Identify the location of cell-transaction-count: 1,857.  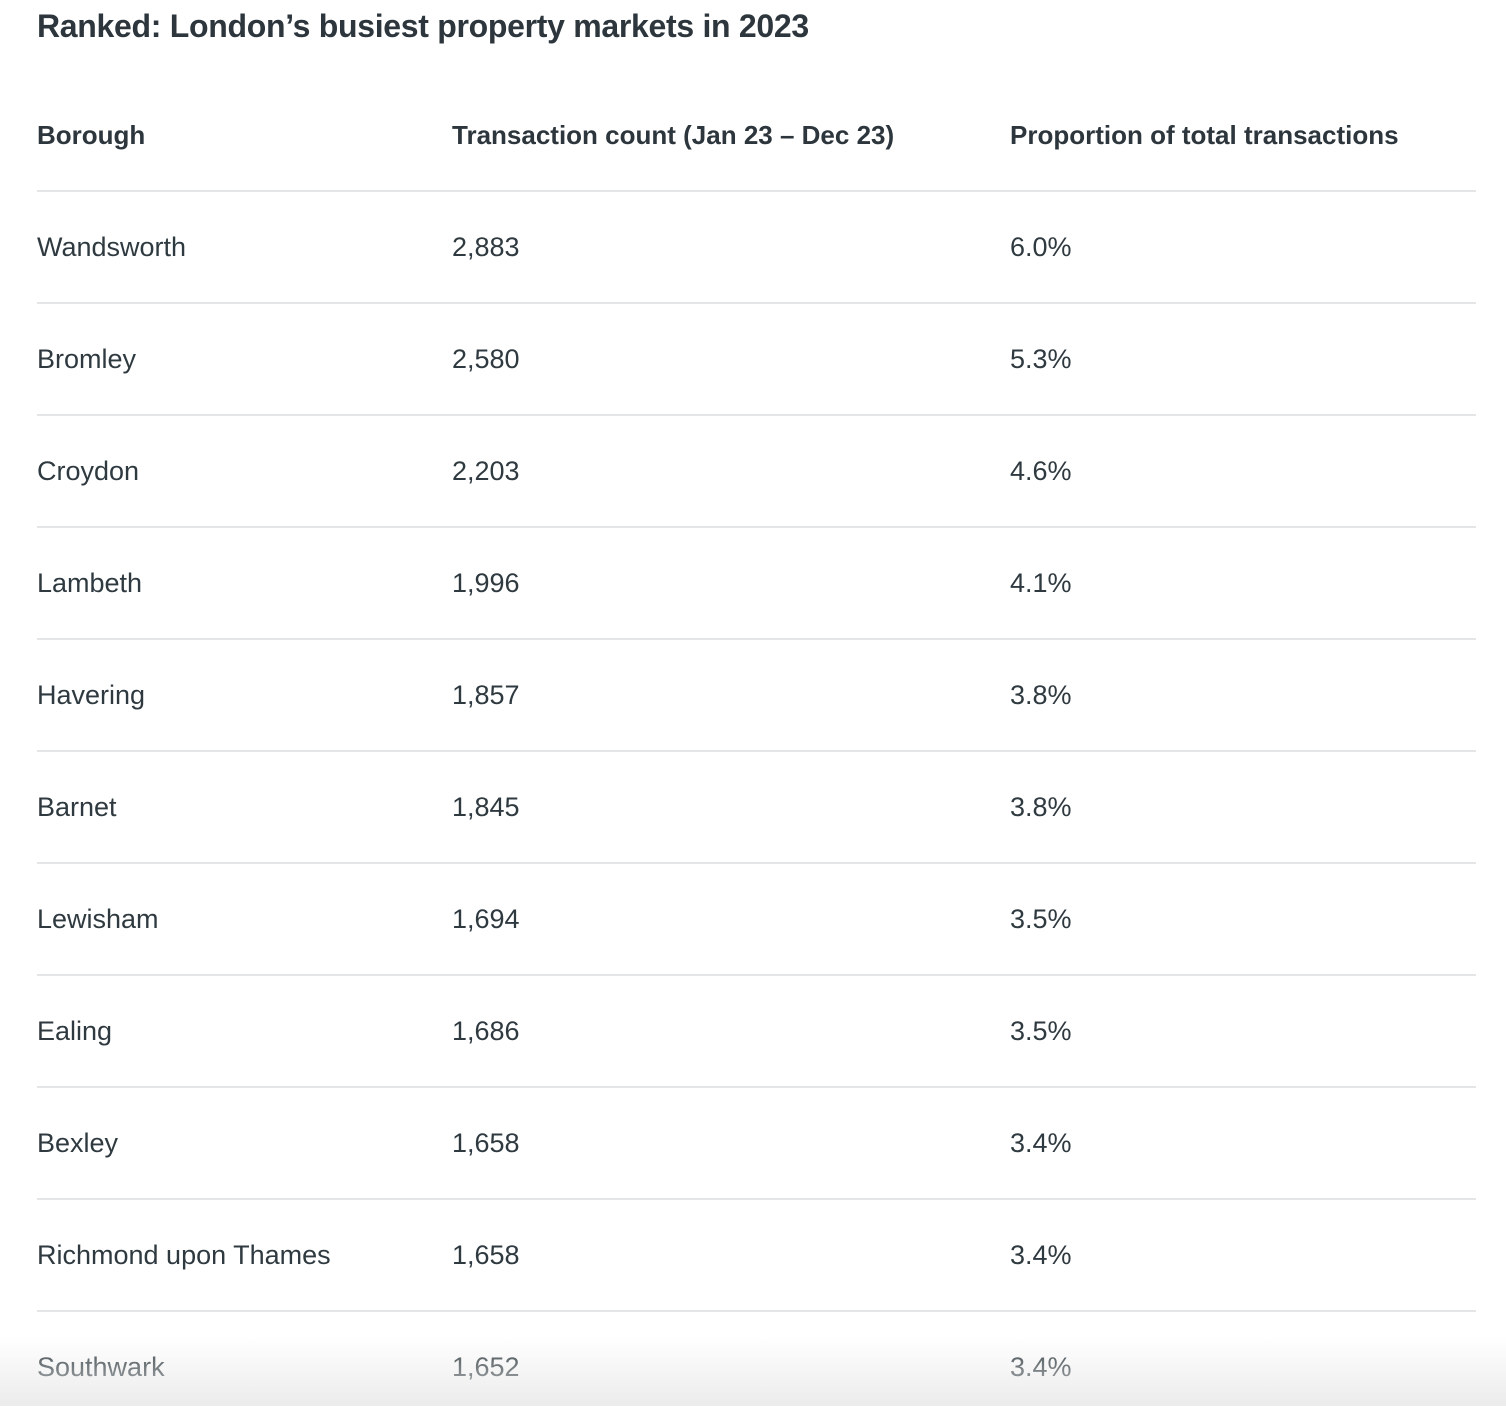
(731, 695).